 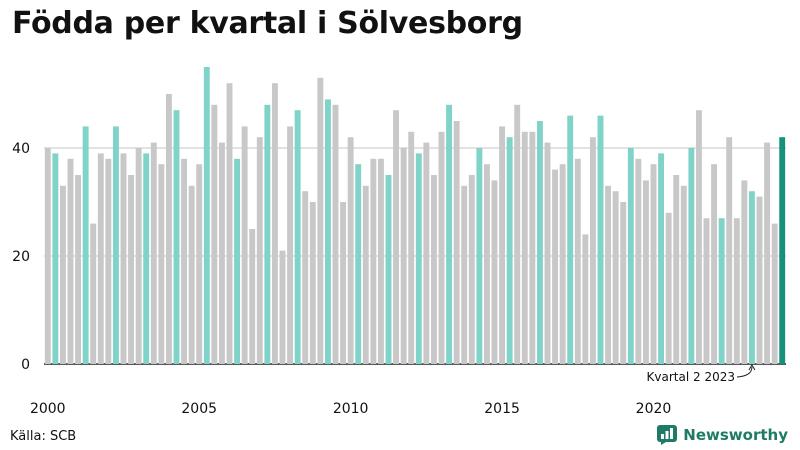 I want to click on newsworthy-logo-icon, so click(x=667, y=435).